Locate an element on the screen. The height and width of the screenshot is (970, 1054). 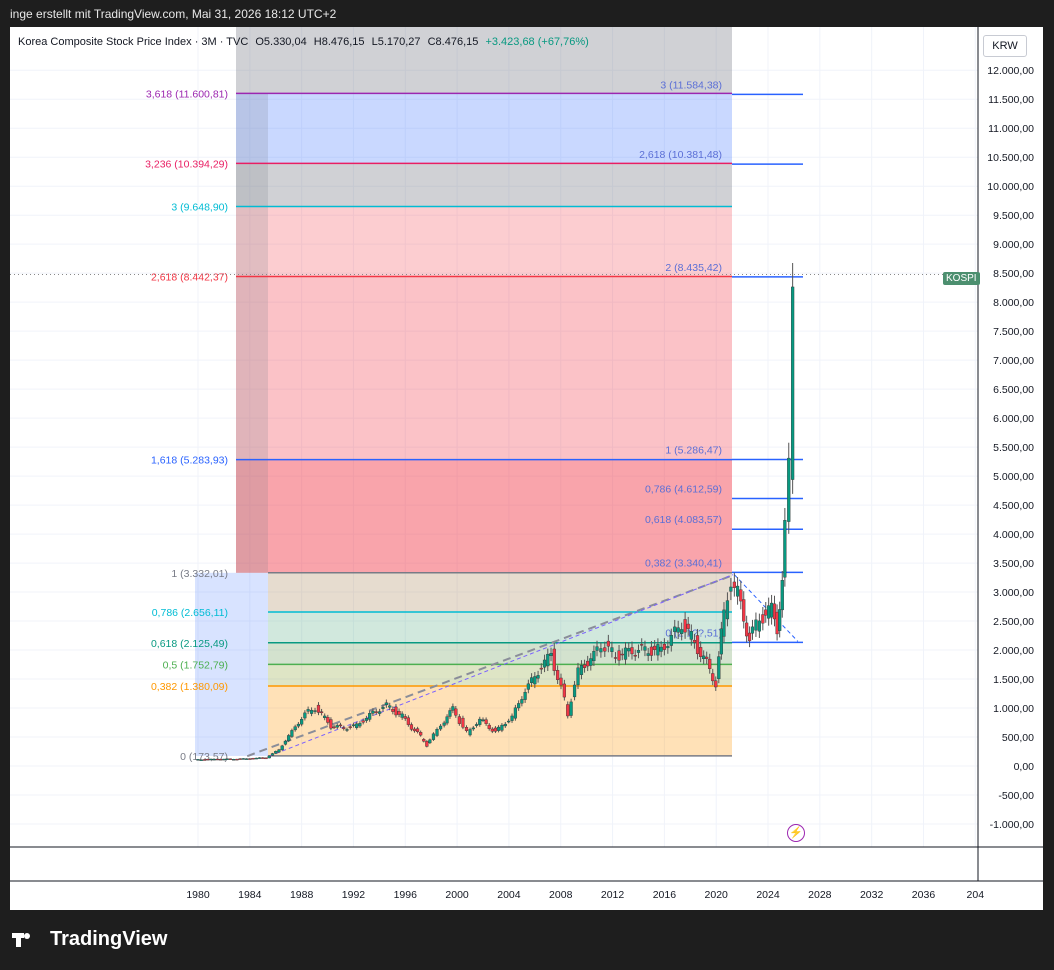
price-tick-label: 1.000,00 is located at coordinates (1013, 709).